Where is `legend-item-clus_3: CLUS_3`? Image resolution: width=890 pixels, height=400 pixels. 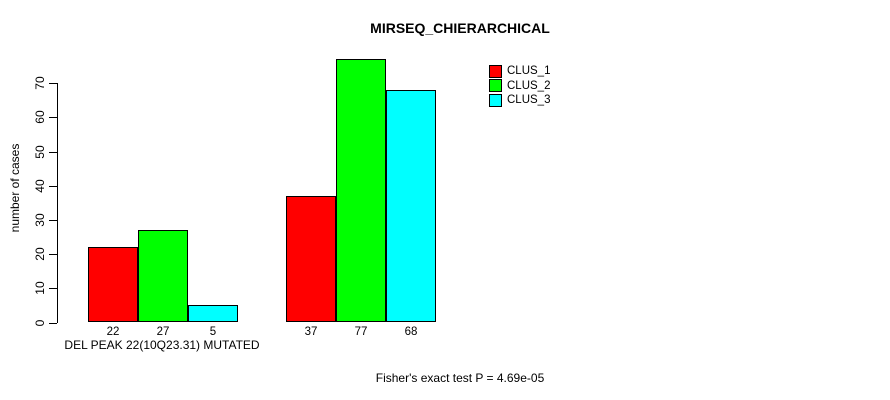
legend-item-clus_3: CLUS_3 is located at coordinates (519, 100).